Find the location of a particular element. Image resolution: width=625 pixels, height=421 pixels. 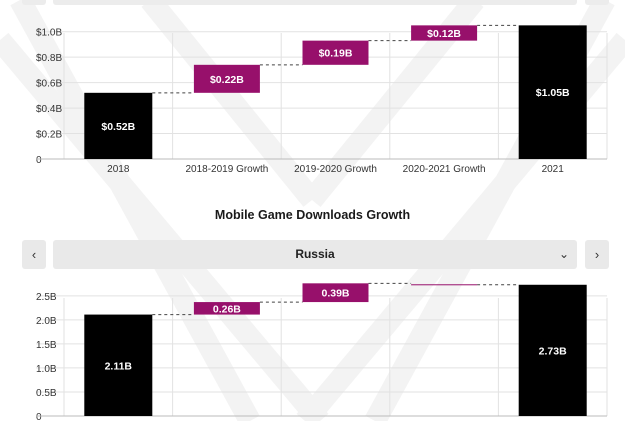

y-tick-label: $0.2B is located at coordinates (49, 135).